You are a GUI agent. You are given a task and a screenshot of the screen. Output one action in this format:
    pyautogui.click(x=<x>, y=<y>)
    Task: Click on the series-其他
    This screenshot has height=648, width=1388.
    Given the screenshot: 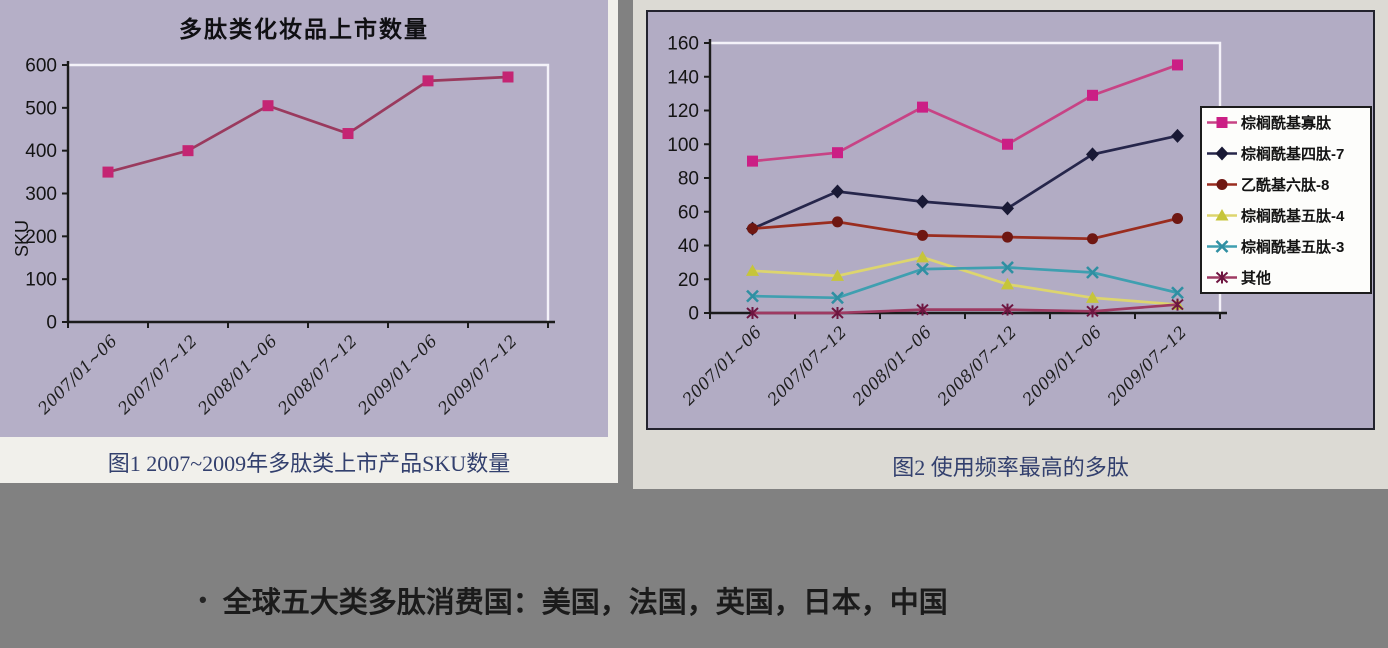 What is the action you would take?
    pyautogui.click(x=965, y=308)
    